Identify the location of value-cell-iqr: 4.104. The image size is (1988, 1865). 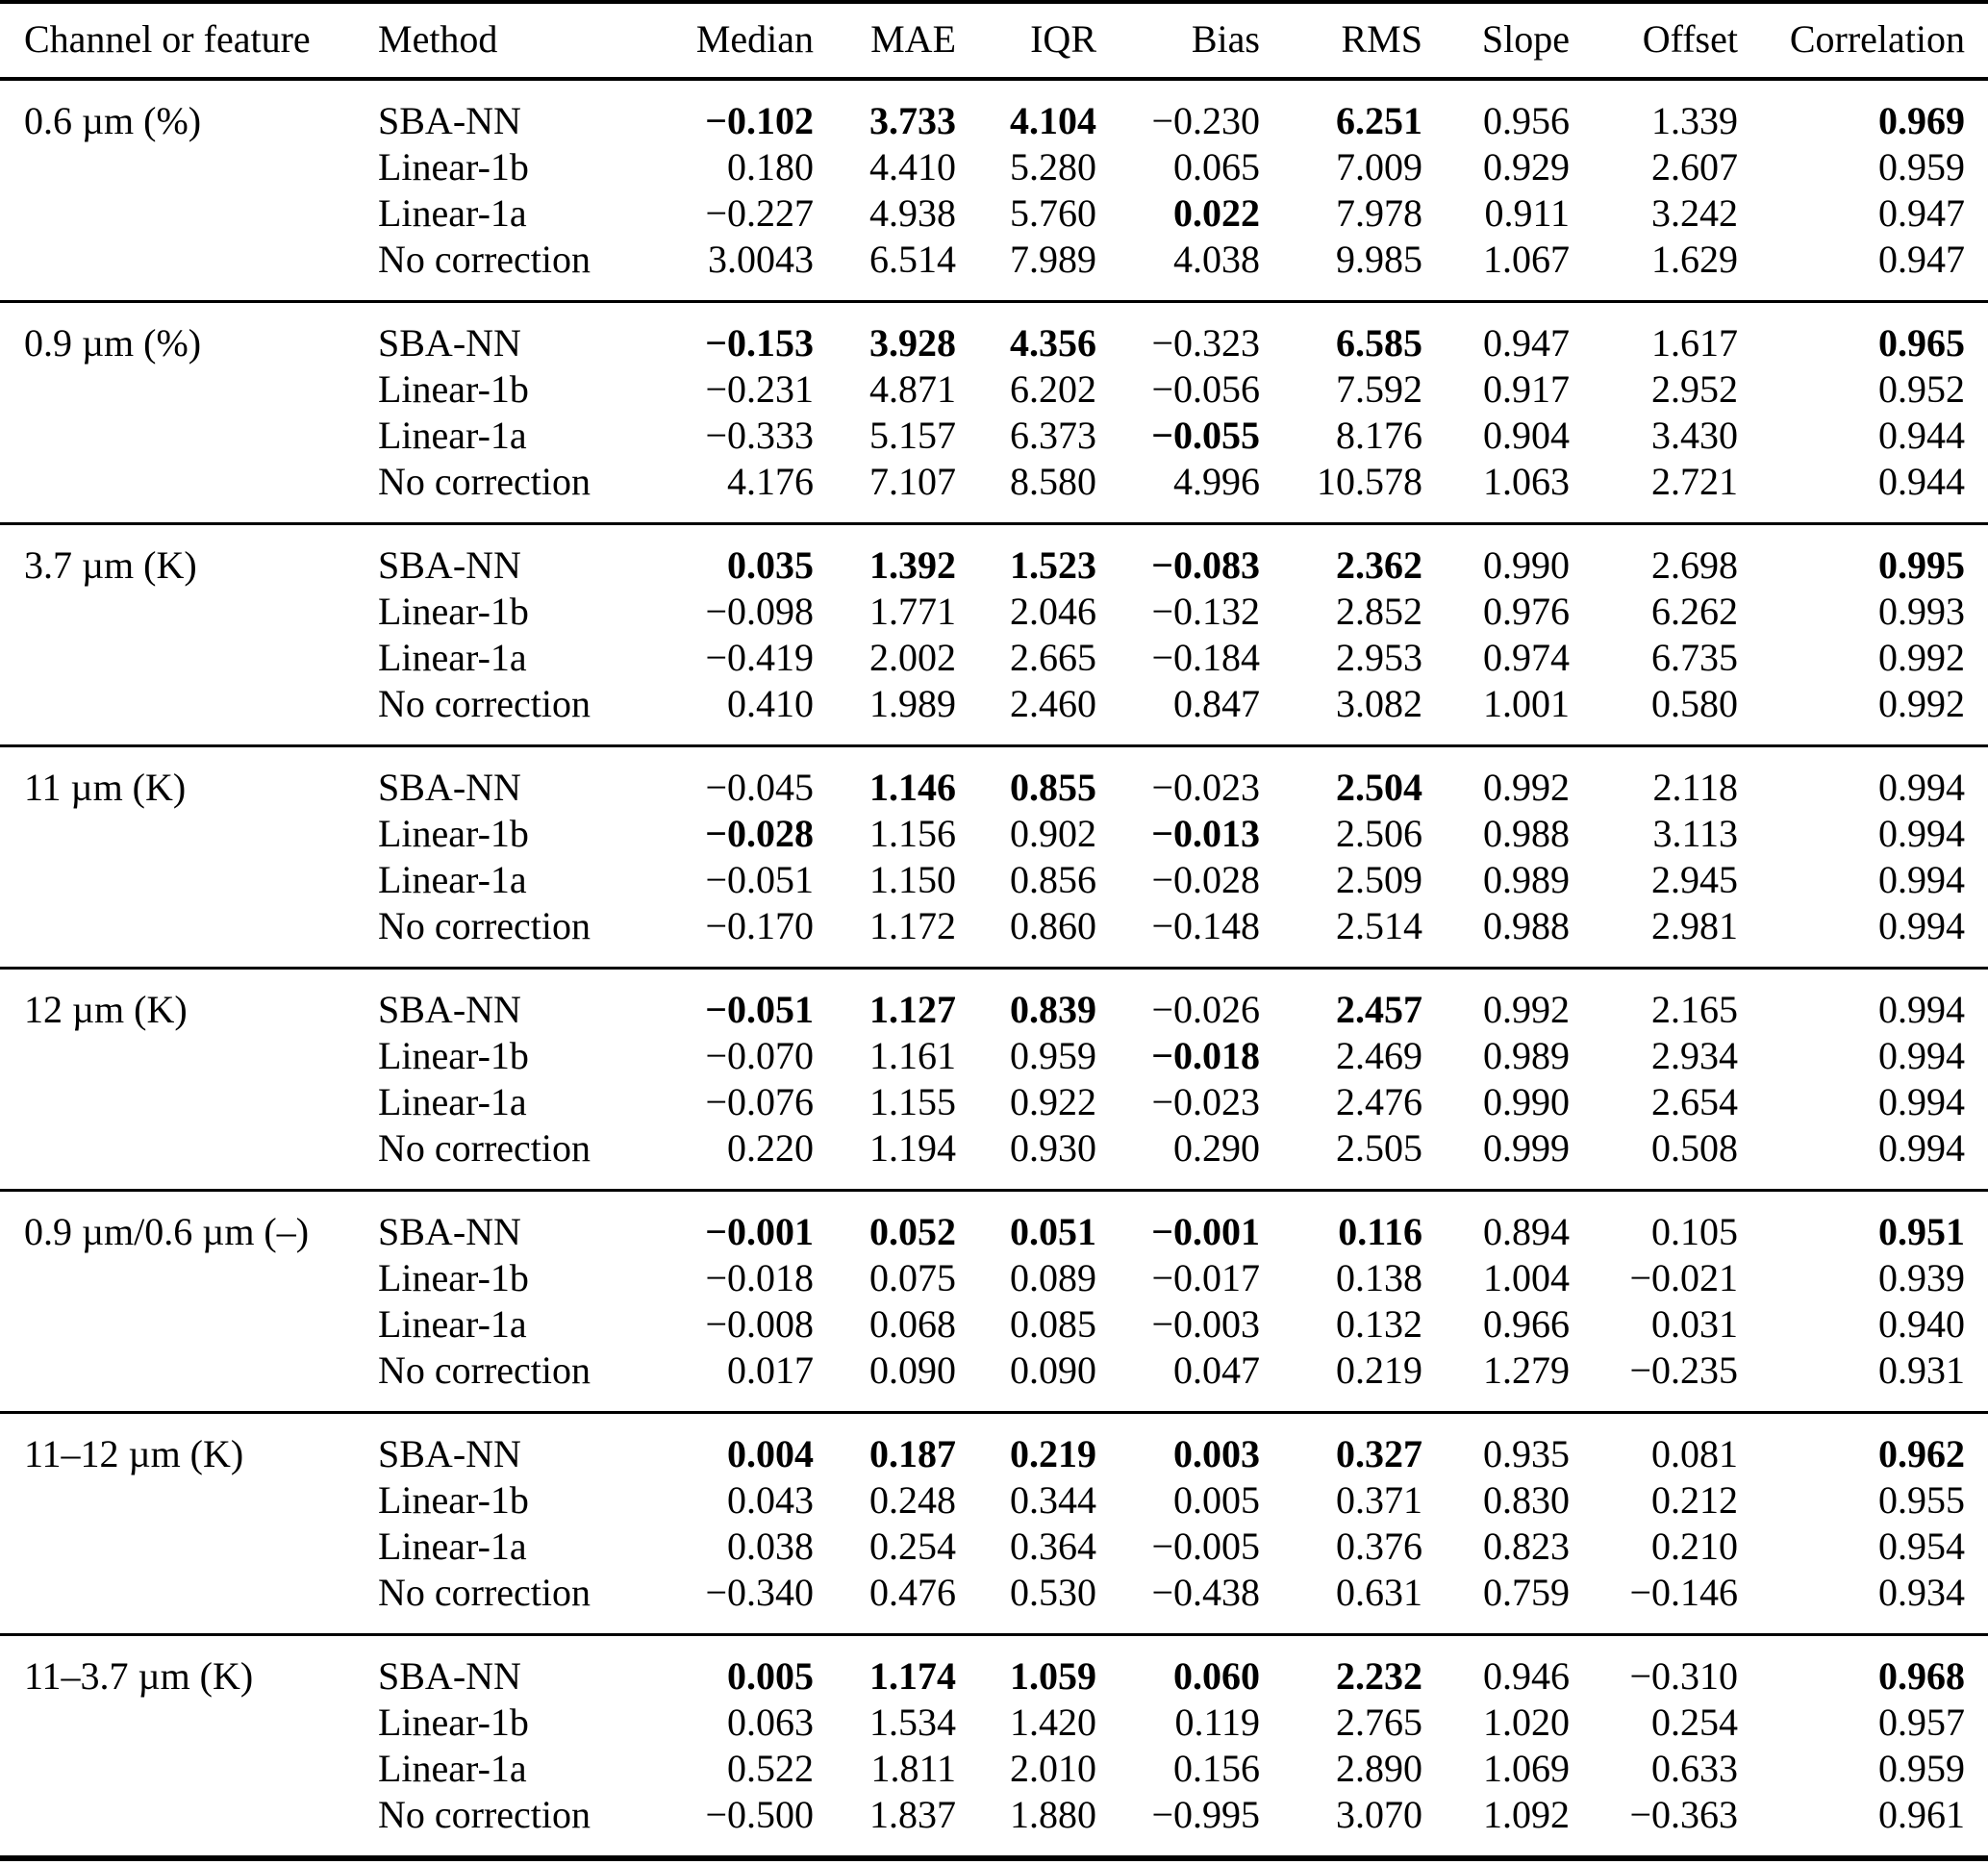
(1053, 120).